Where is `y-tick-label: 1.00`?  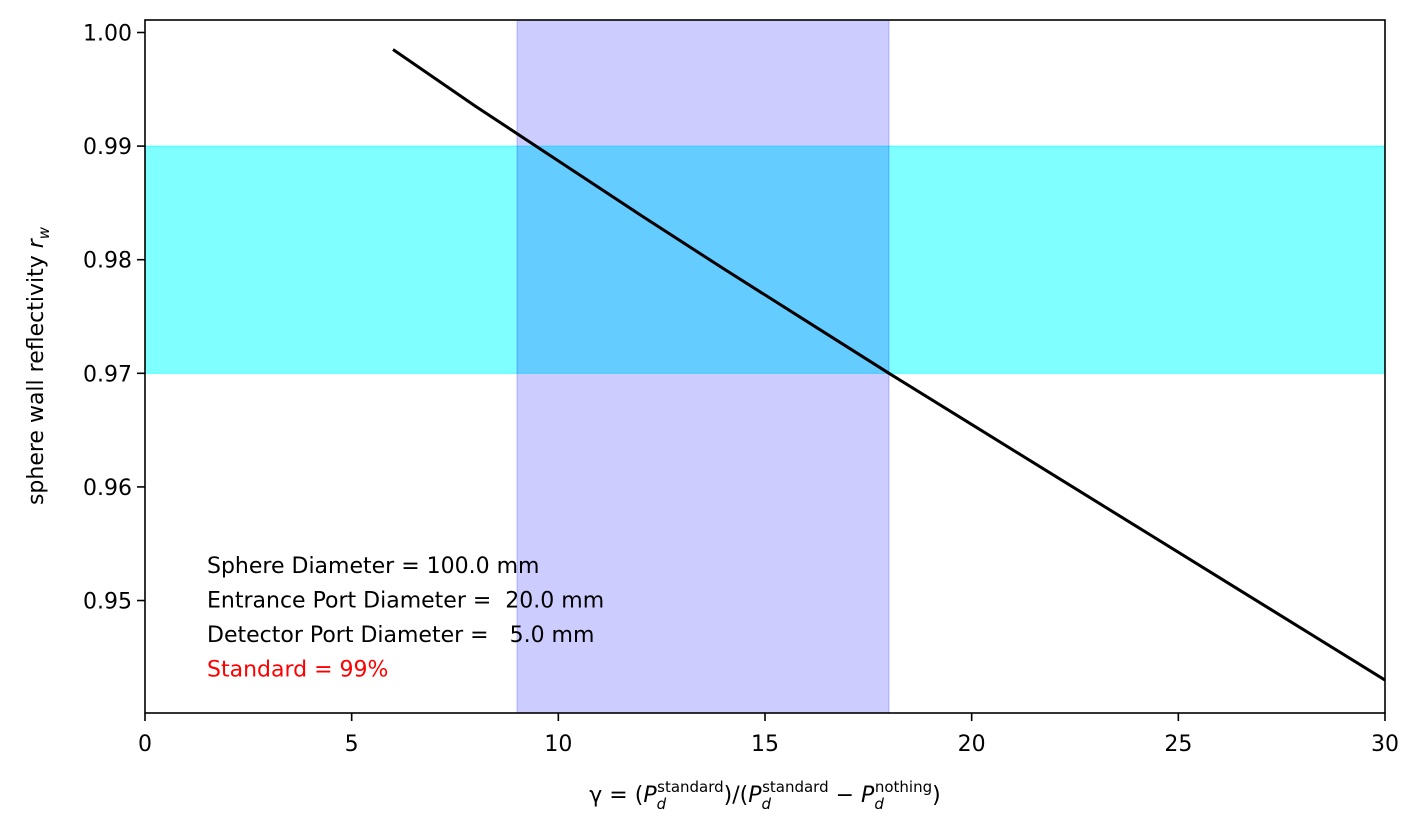
y-tick-label: 1.00 is located at coordinates (107, 33).